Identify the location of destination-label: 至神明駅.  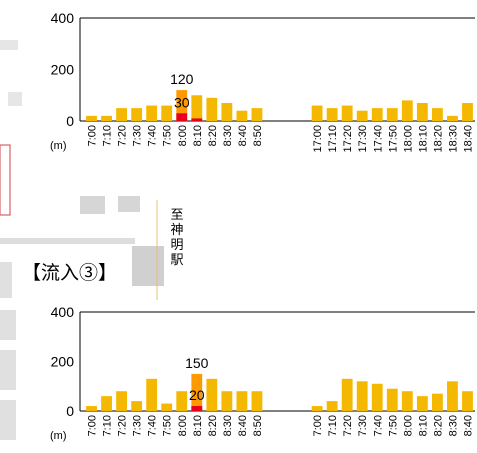
(177, 237).